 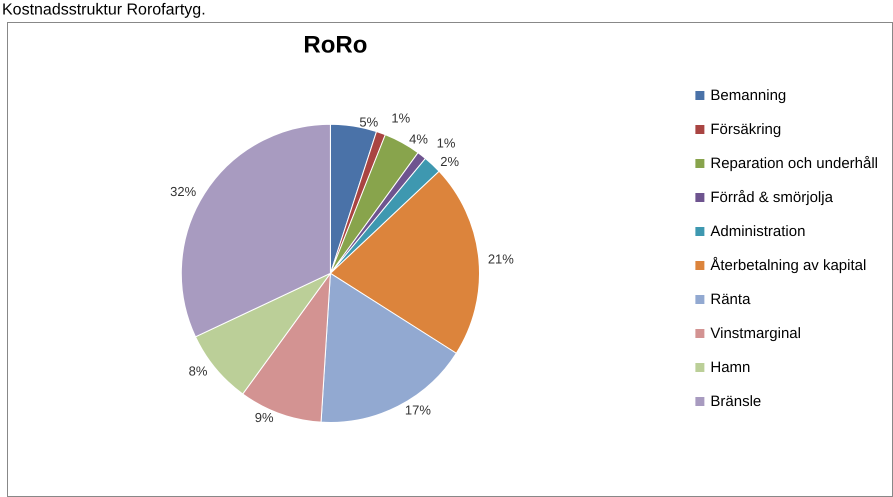 What do you see at coordinates (730, 367) in the screenshot?
I see `legend-label: Hamn` at bounding box center [730, 367].